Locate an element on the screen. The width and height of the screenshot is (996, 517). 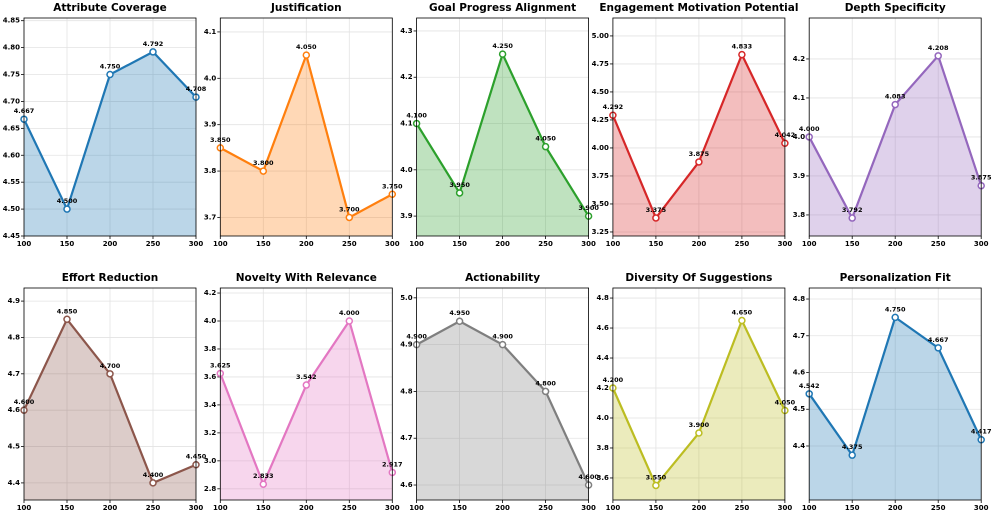
value-label: 4.000 is located at coordinates (349, 313).